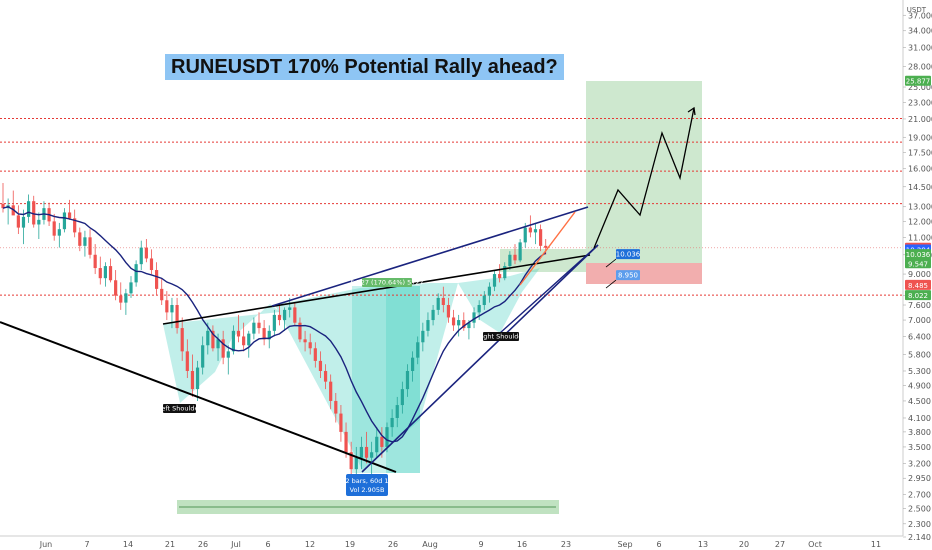 Image resolution: width=932 pixels, height=550 pixels. What do you see at coordinates (919, 274) in the screenshot?
I see `y-tick-label: 9.000` at bounding box center [919, 274].